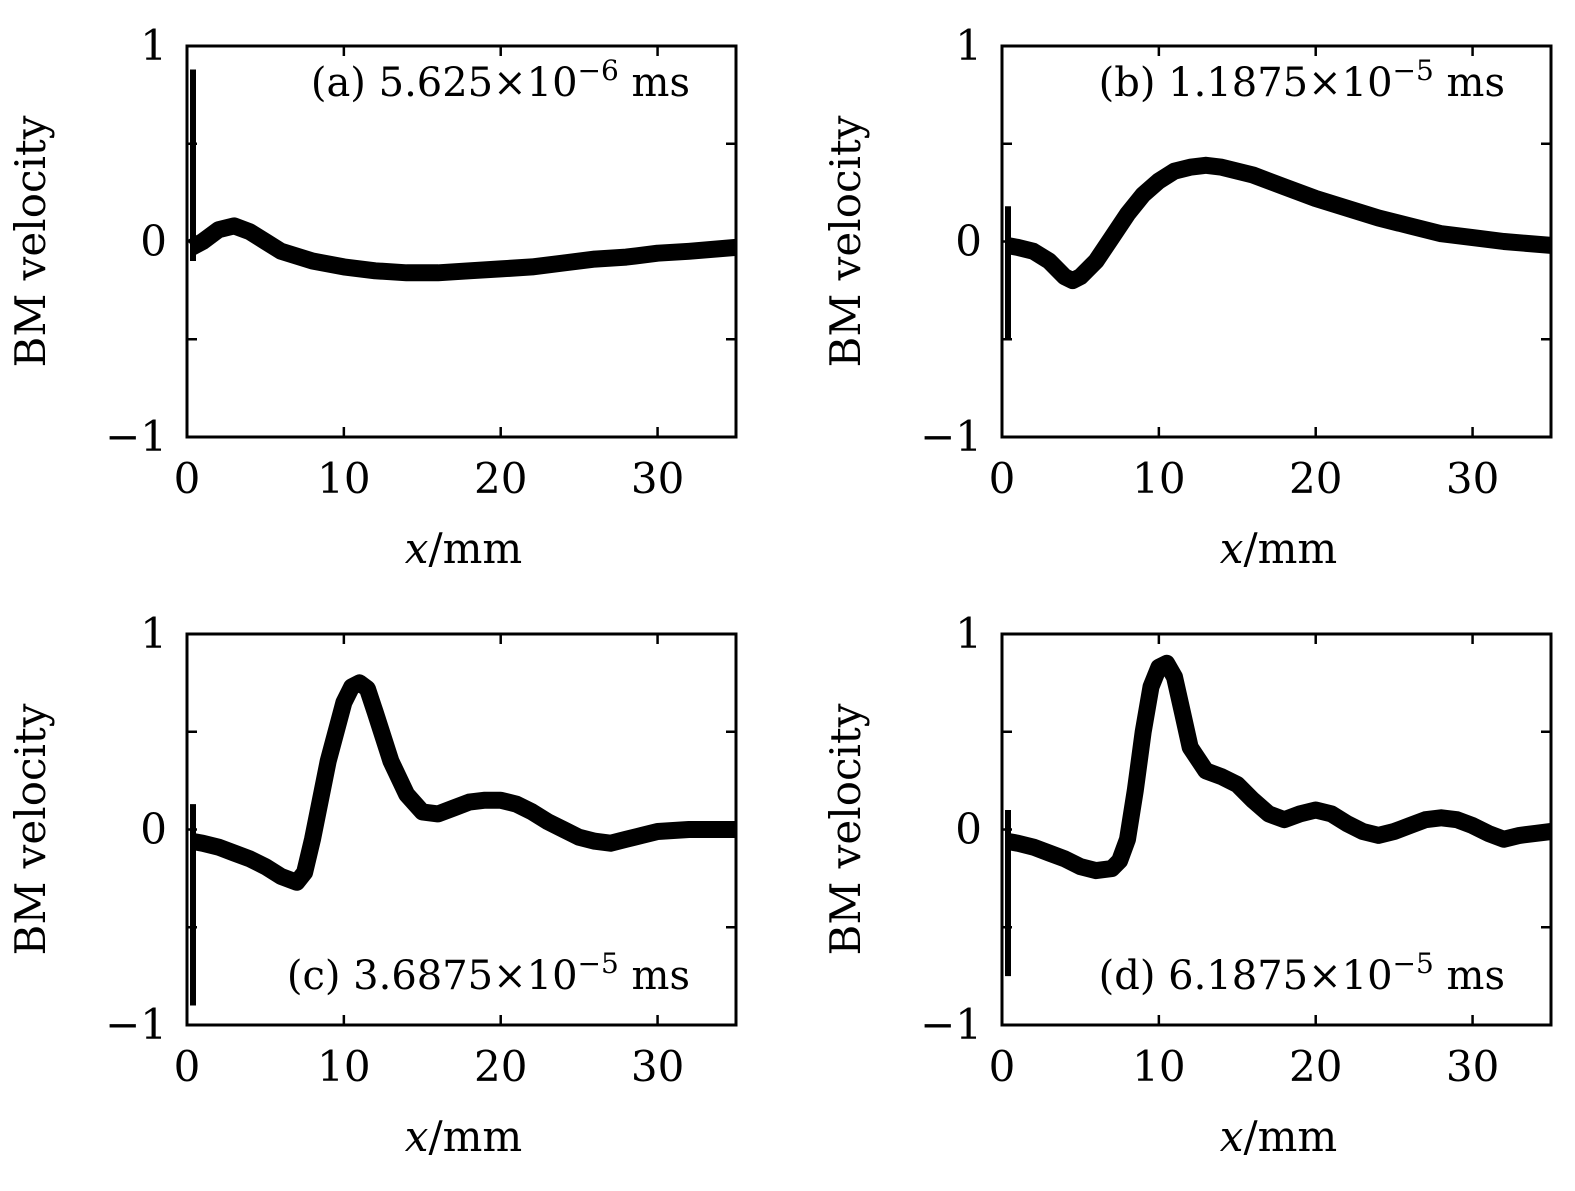  What do you see at coordinates (432, 976) in the screenshot?
I see `panel-letter: (c) 3.6875×10` at bounding box center [432, 976].